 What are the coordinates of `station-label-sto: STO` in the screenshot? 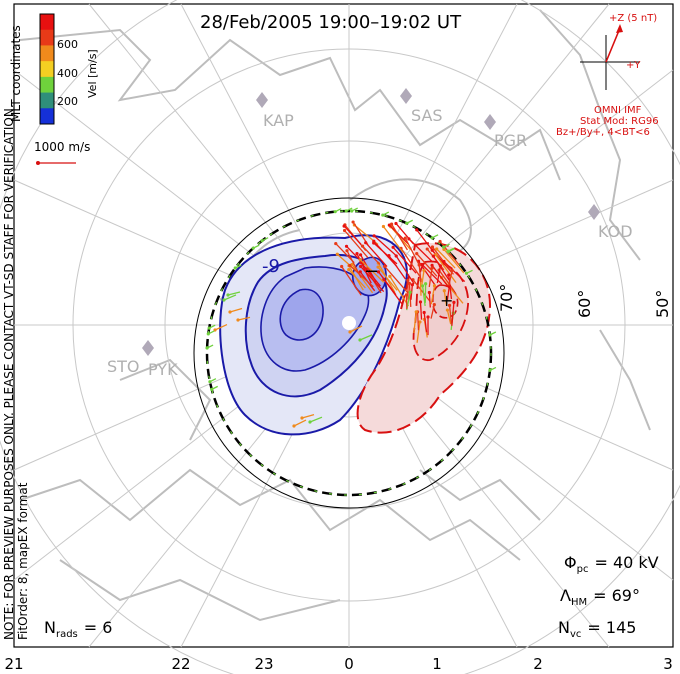 It's located at (123, 366).